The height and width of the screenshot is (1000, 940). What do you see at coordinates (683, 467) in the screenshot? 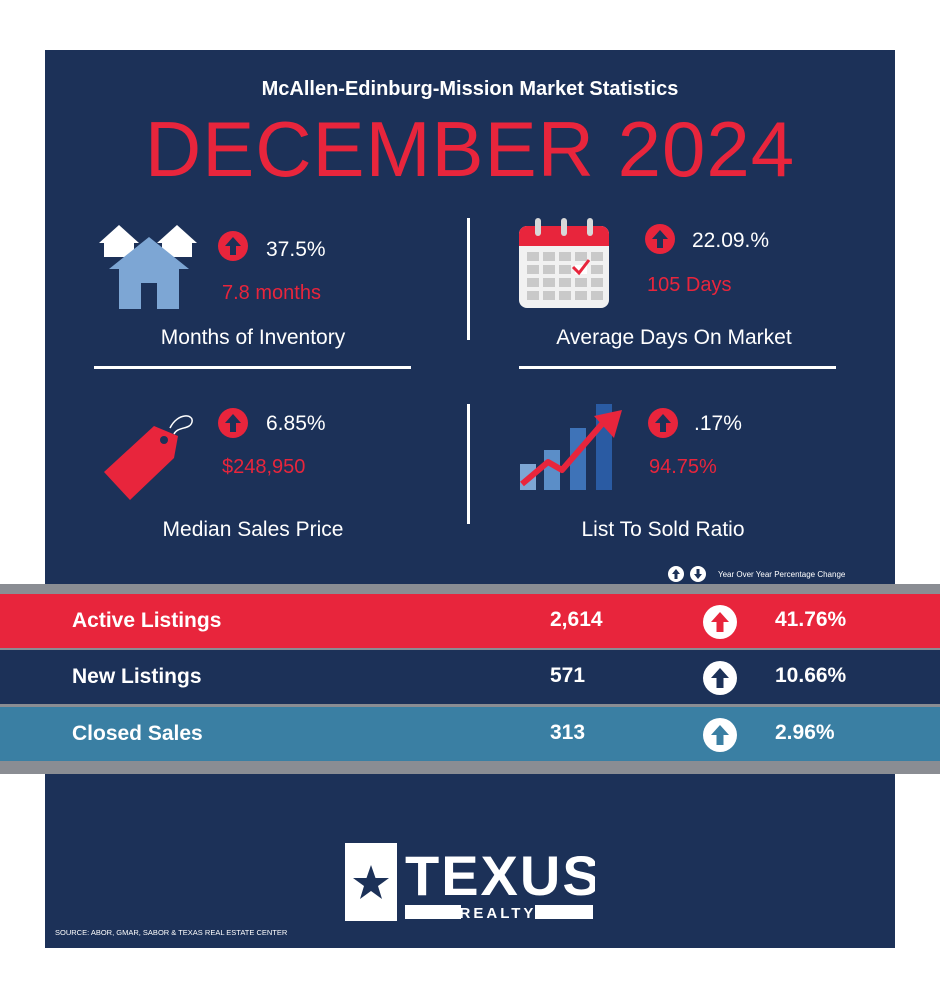
I see `list-to-sold-value: 94.75%` at bounding box center [683, 467].